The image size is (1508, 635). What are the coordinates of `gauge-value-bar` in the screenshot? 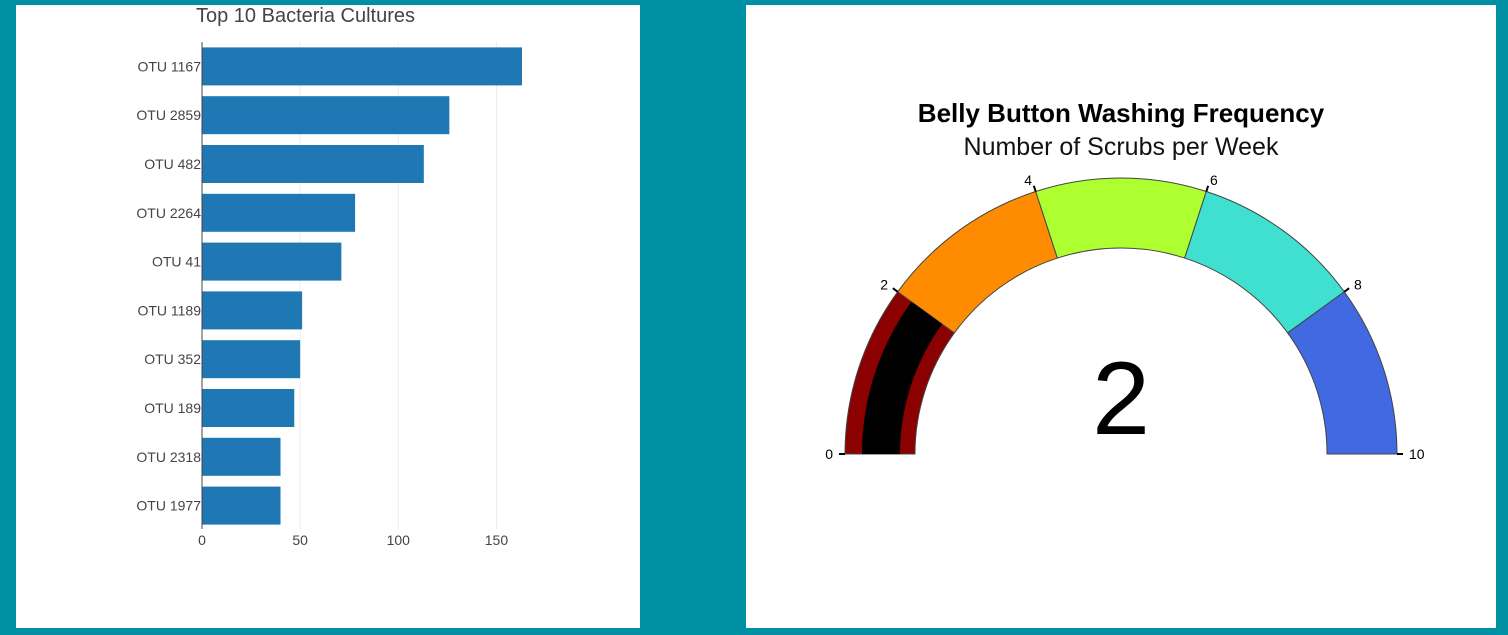 It's located at (902, 377).